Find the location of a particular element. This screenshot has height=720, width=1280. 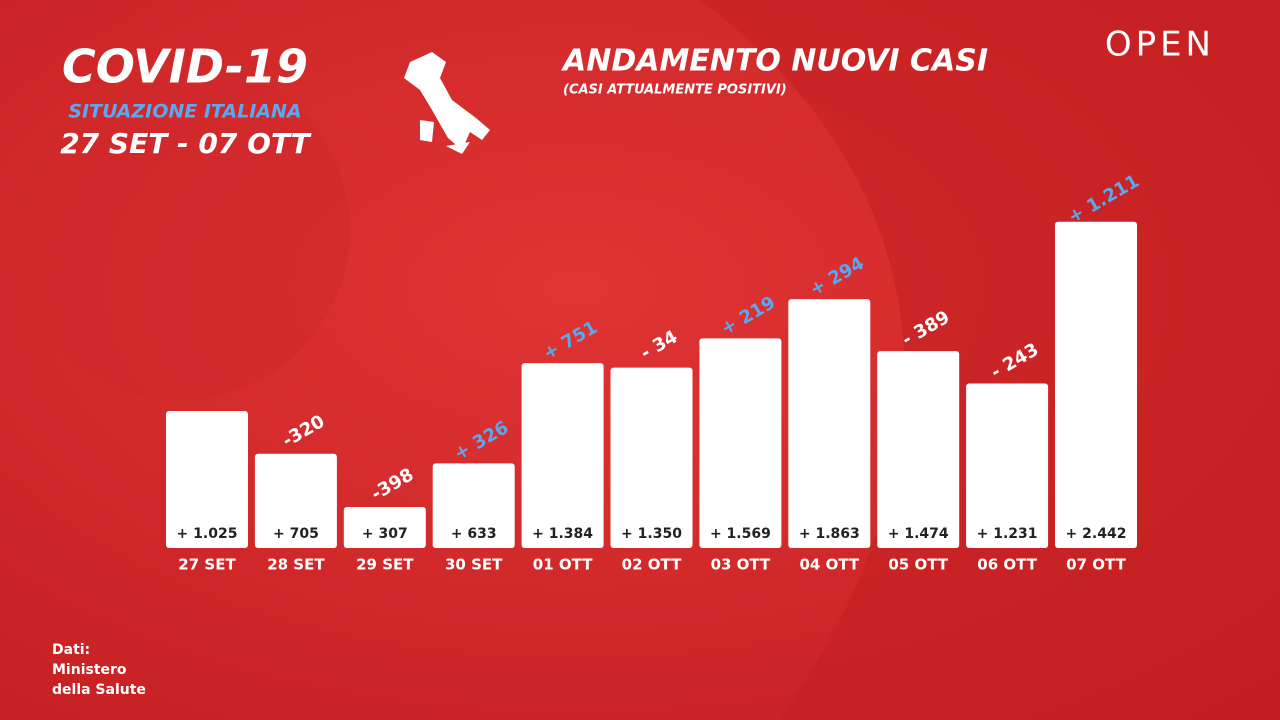

x-tick-label: 28 SET is located at coordinates (296, 565).